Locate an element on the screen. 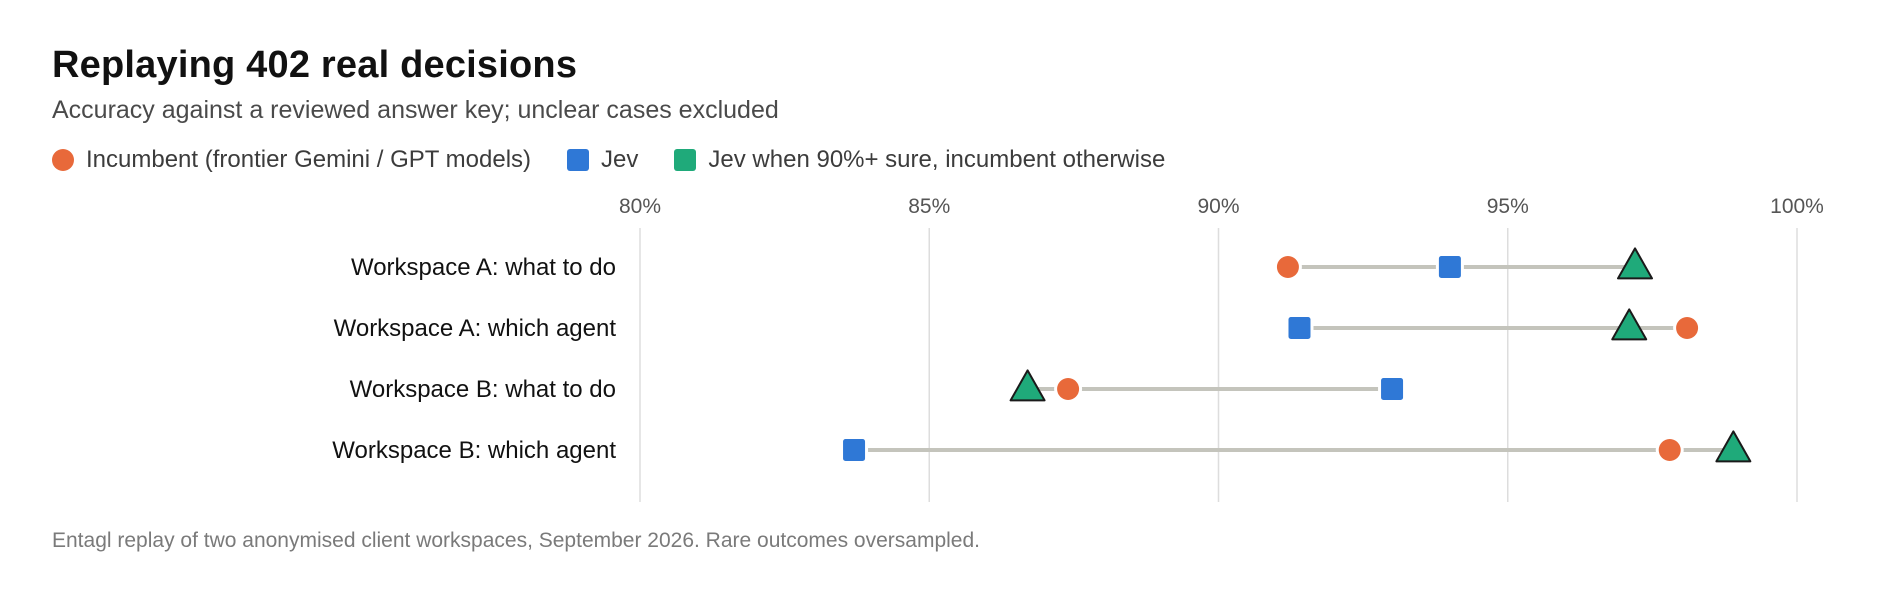 This screenshot has width=1900, height=592. legend-item-jev-hybrid: Jev when 90%+ sure, incumbent otherwise is located at coordinates (919, 160).